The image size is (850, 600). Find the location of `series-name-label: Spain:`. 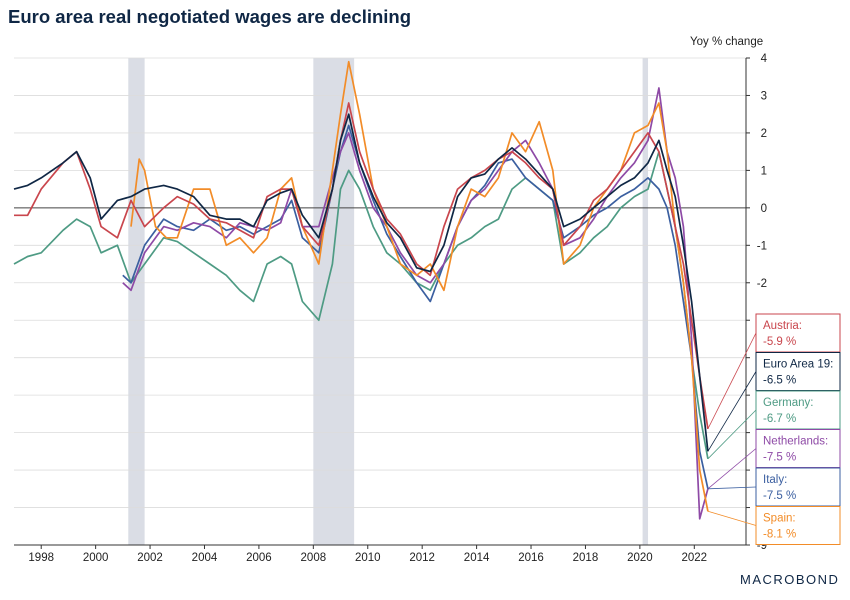

series-name-label: Spain: is located at coordinates (779, 519).